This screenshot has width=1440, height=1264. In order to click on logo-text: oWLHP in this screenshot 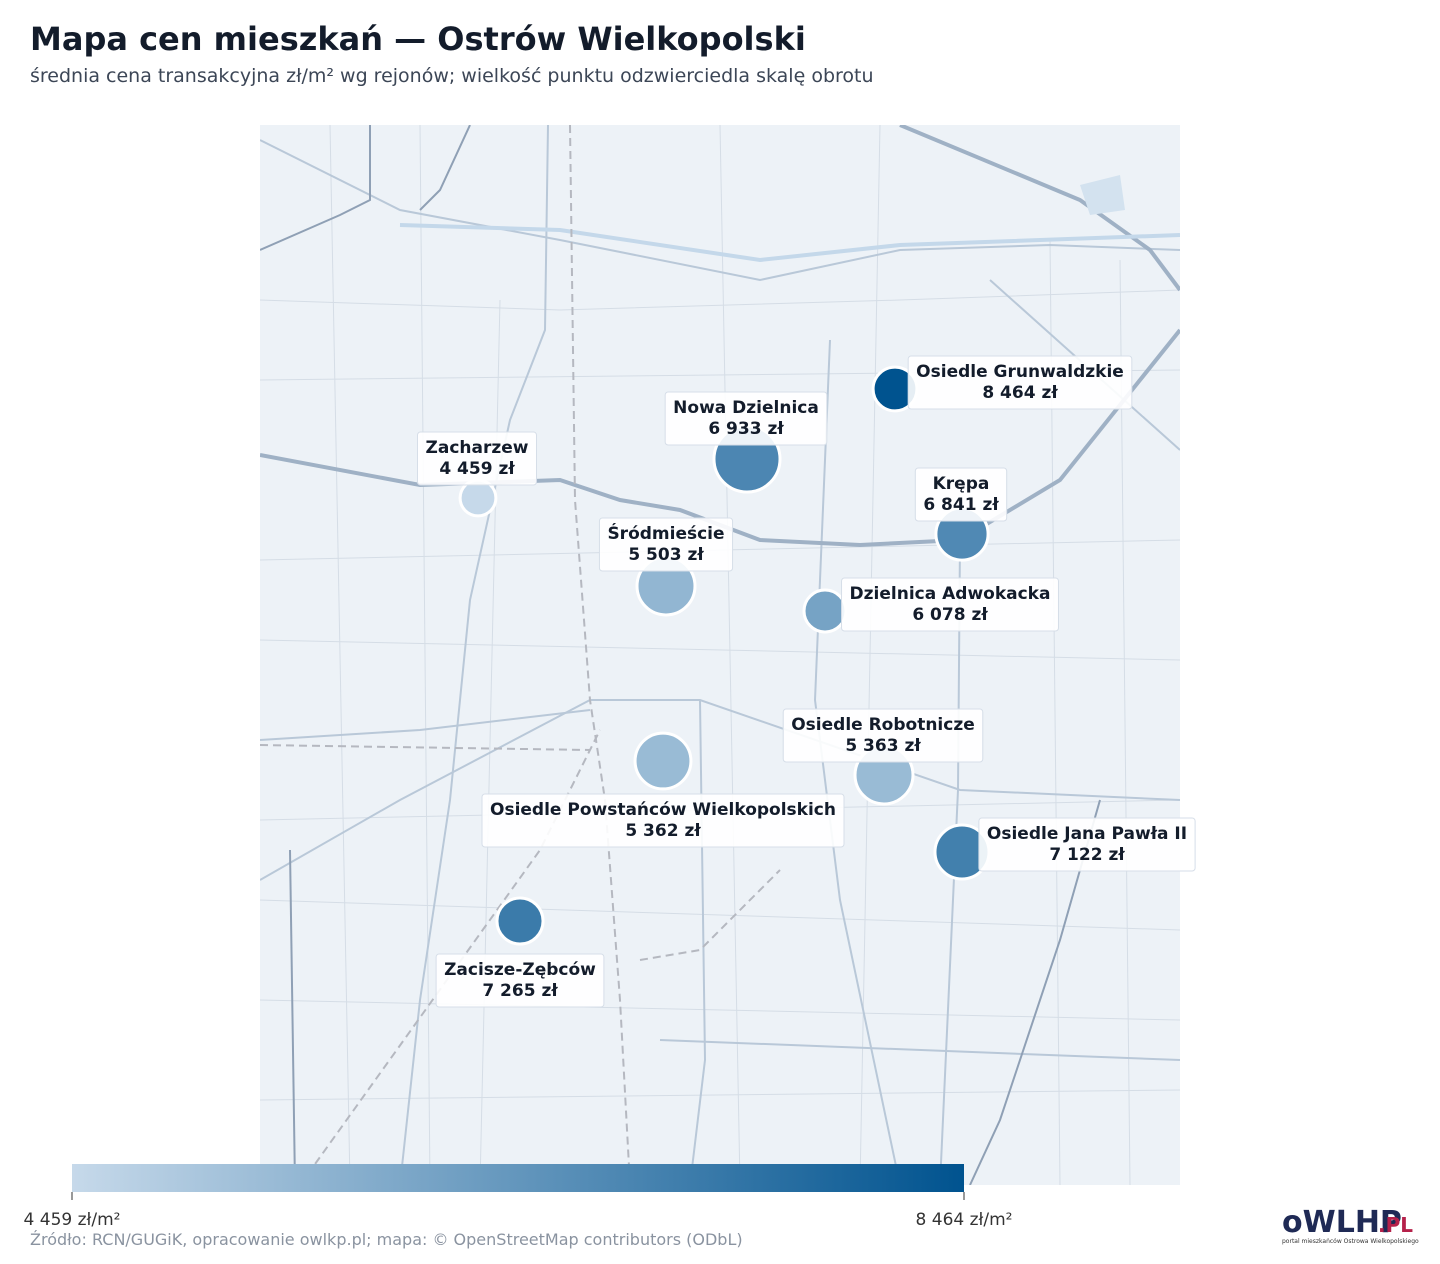, I will do `click(1342, 1222)`.